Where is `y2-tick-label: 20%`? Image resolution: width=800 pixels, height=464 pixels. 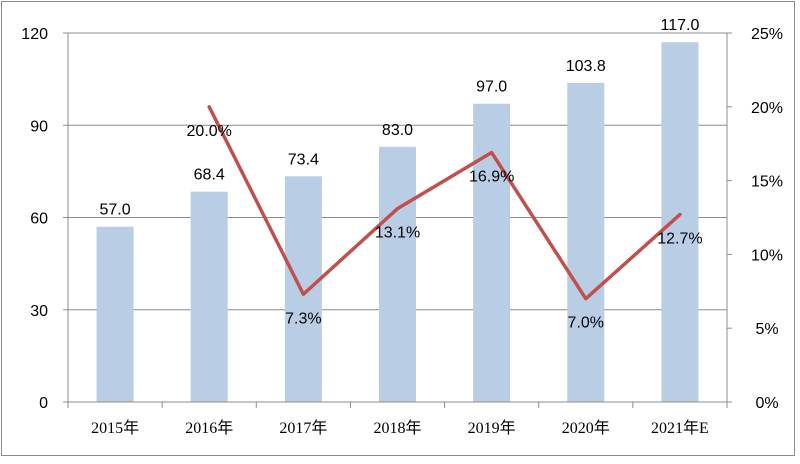 y2-tick-label: 20% is located at coordinates (767, 108).